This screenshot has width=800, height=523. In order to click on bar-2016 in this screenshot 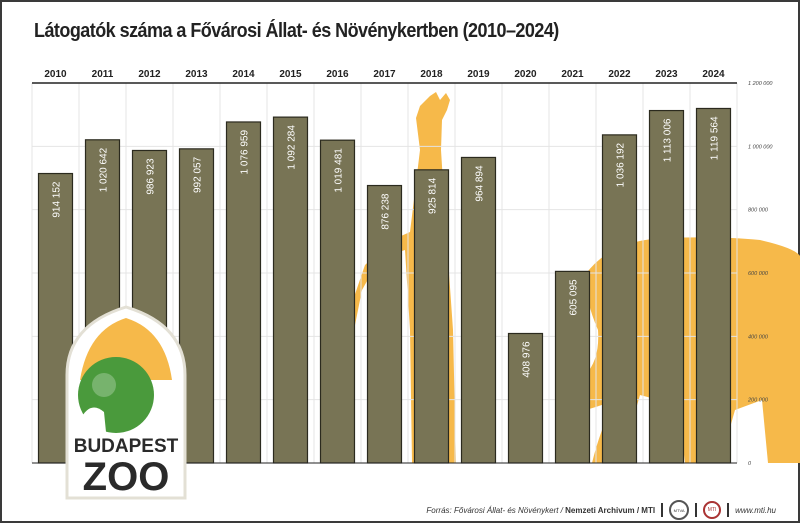, I will do `click(337, 301)`.